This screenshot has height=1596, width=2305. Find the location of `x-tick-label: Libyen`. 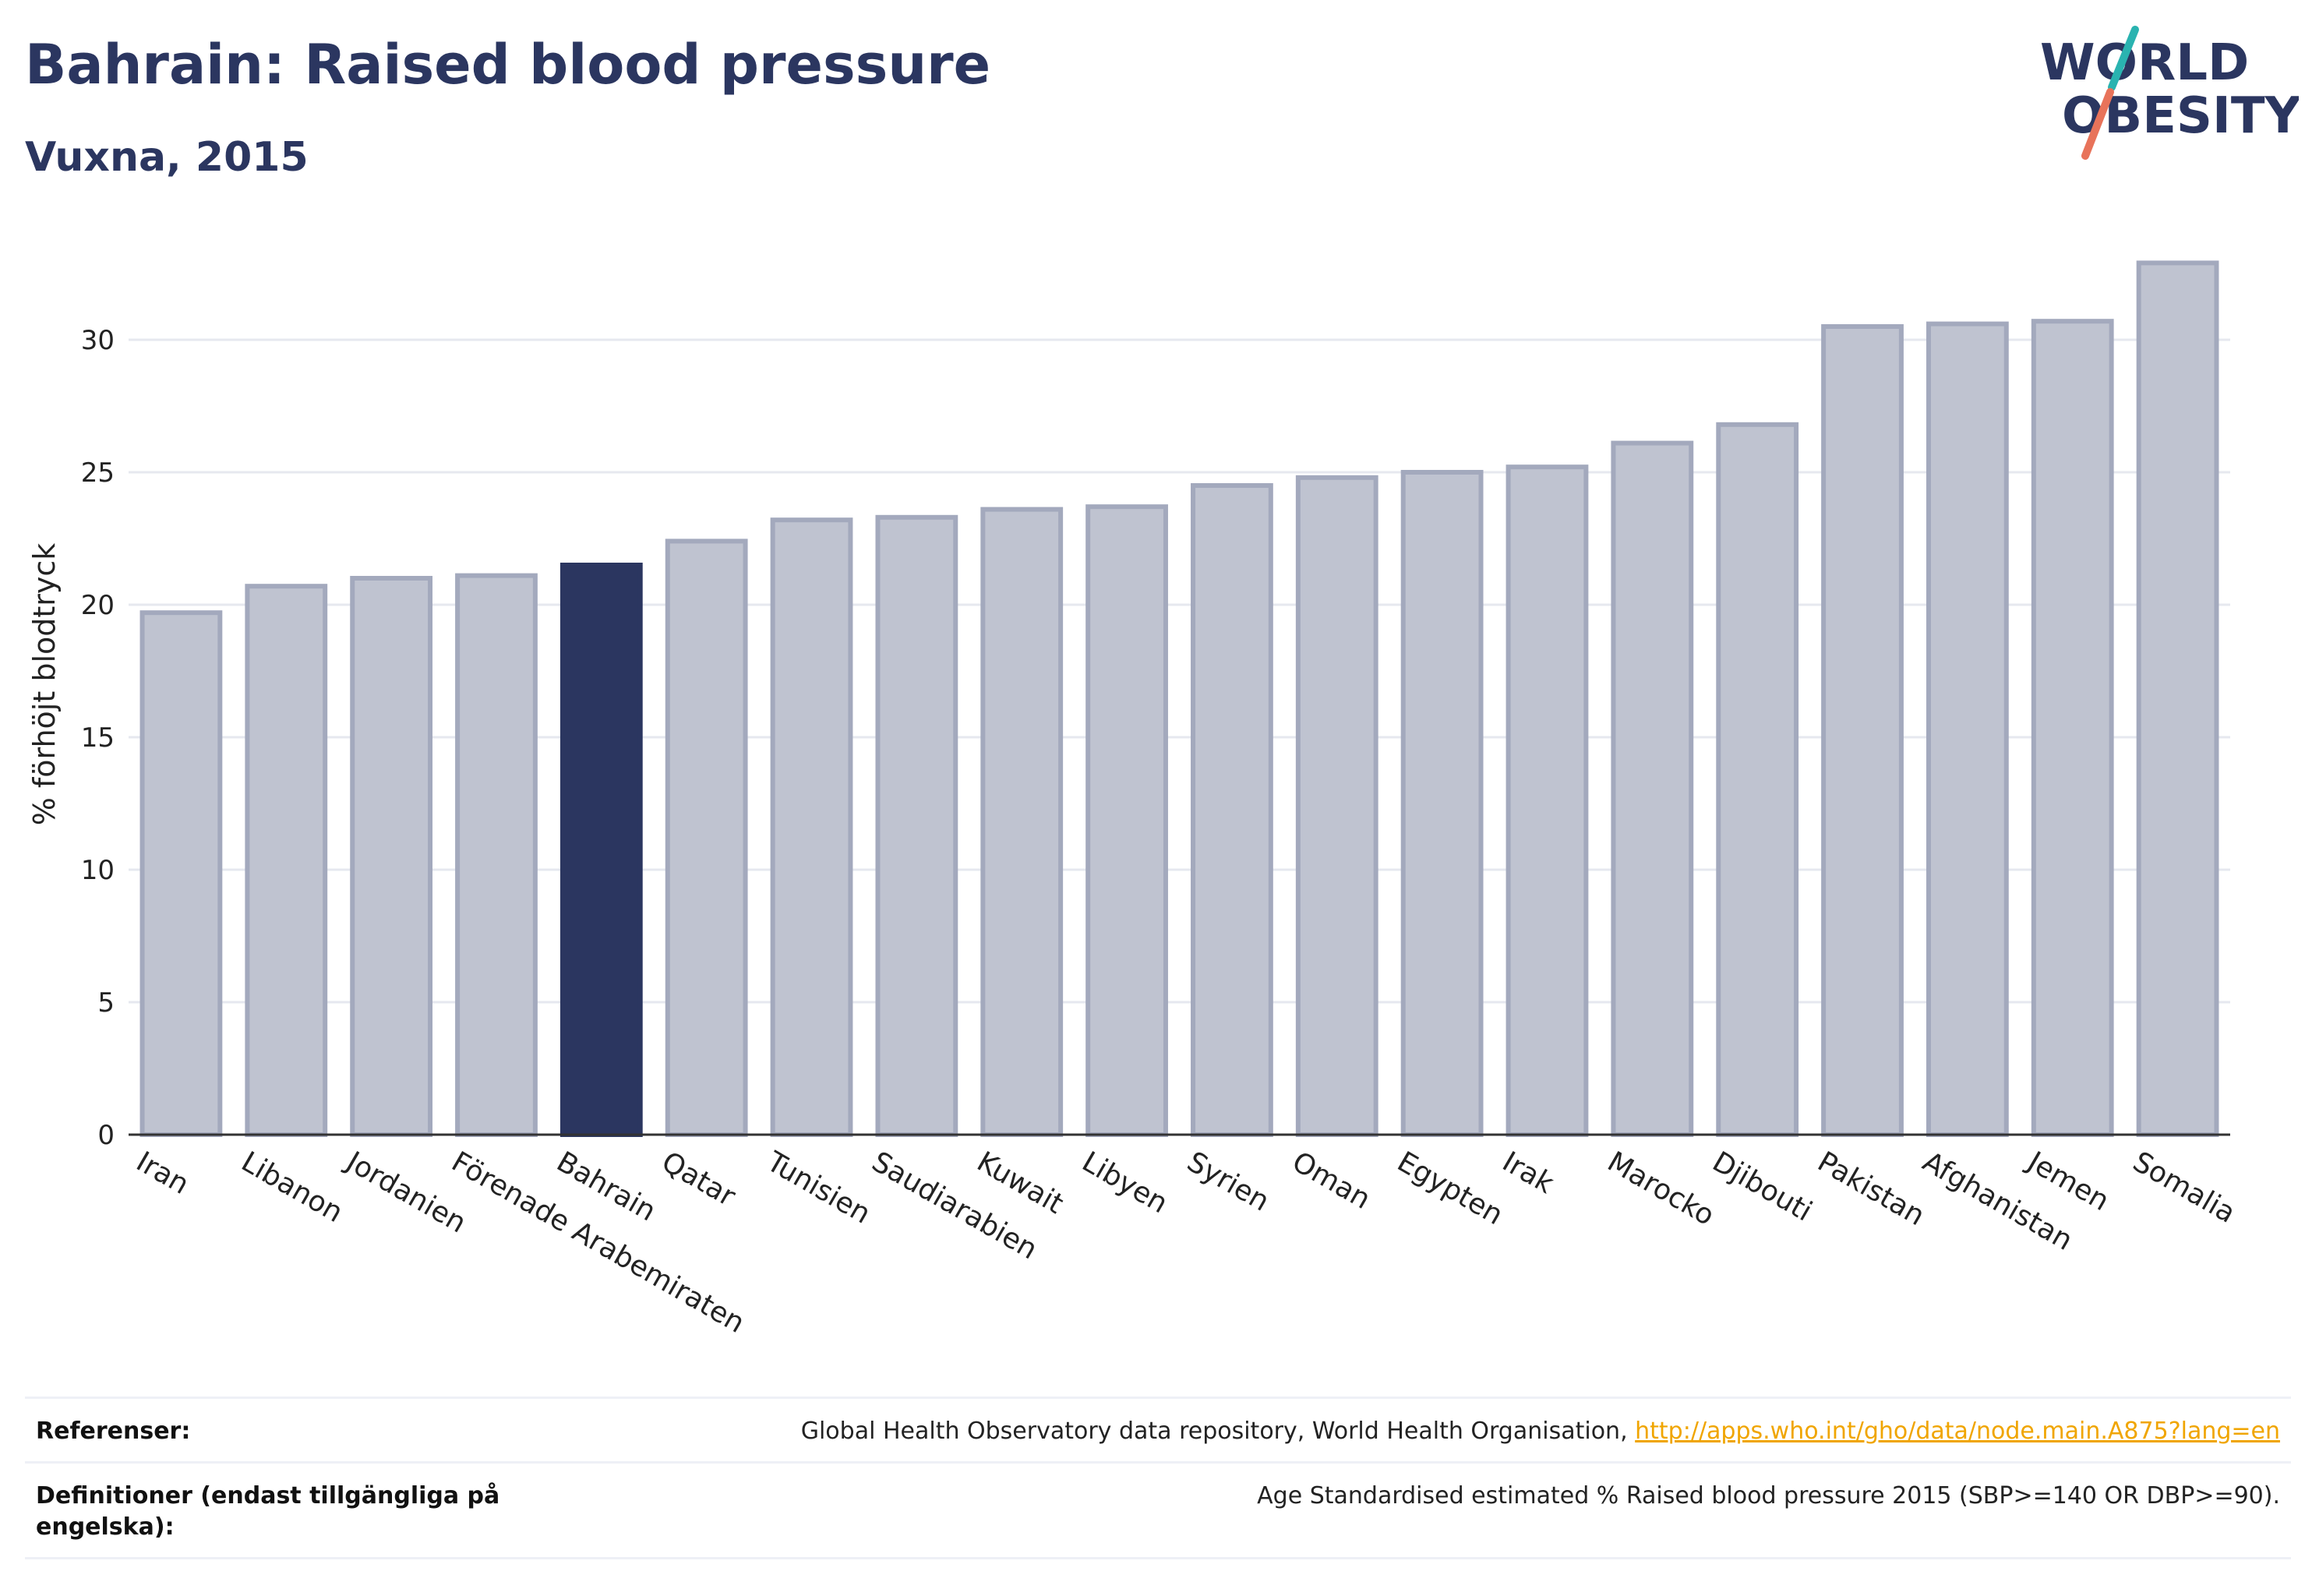

x-tick-label: Libyen is located at coordinates (1125, 1183).